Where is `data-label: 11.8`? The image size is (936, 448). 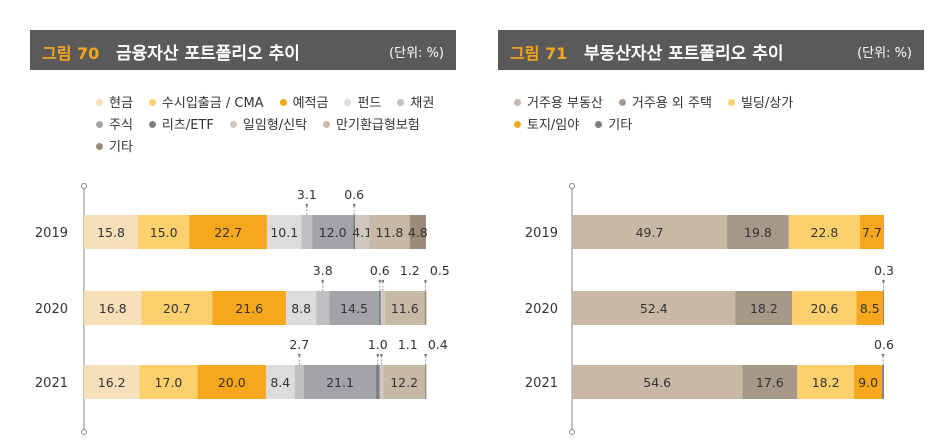 data-label: 11.8 is located at coordinates (389, 232).